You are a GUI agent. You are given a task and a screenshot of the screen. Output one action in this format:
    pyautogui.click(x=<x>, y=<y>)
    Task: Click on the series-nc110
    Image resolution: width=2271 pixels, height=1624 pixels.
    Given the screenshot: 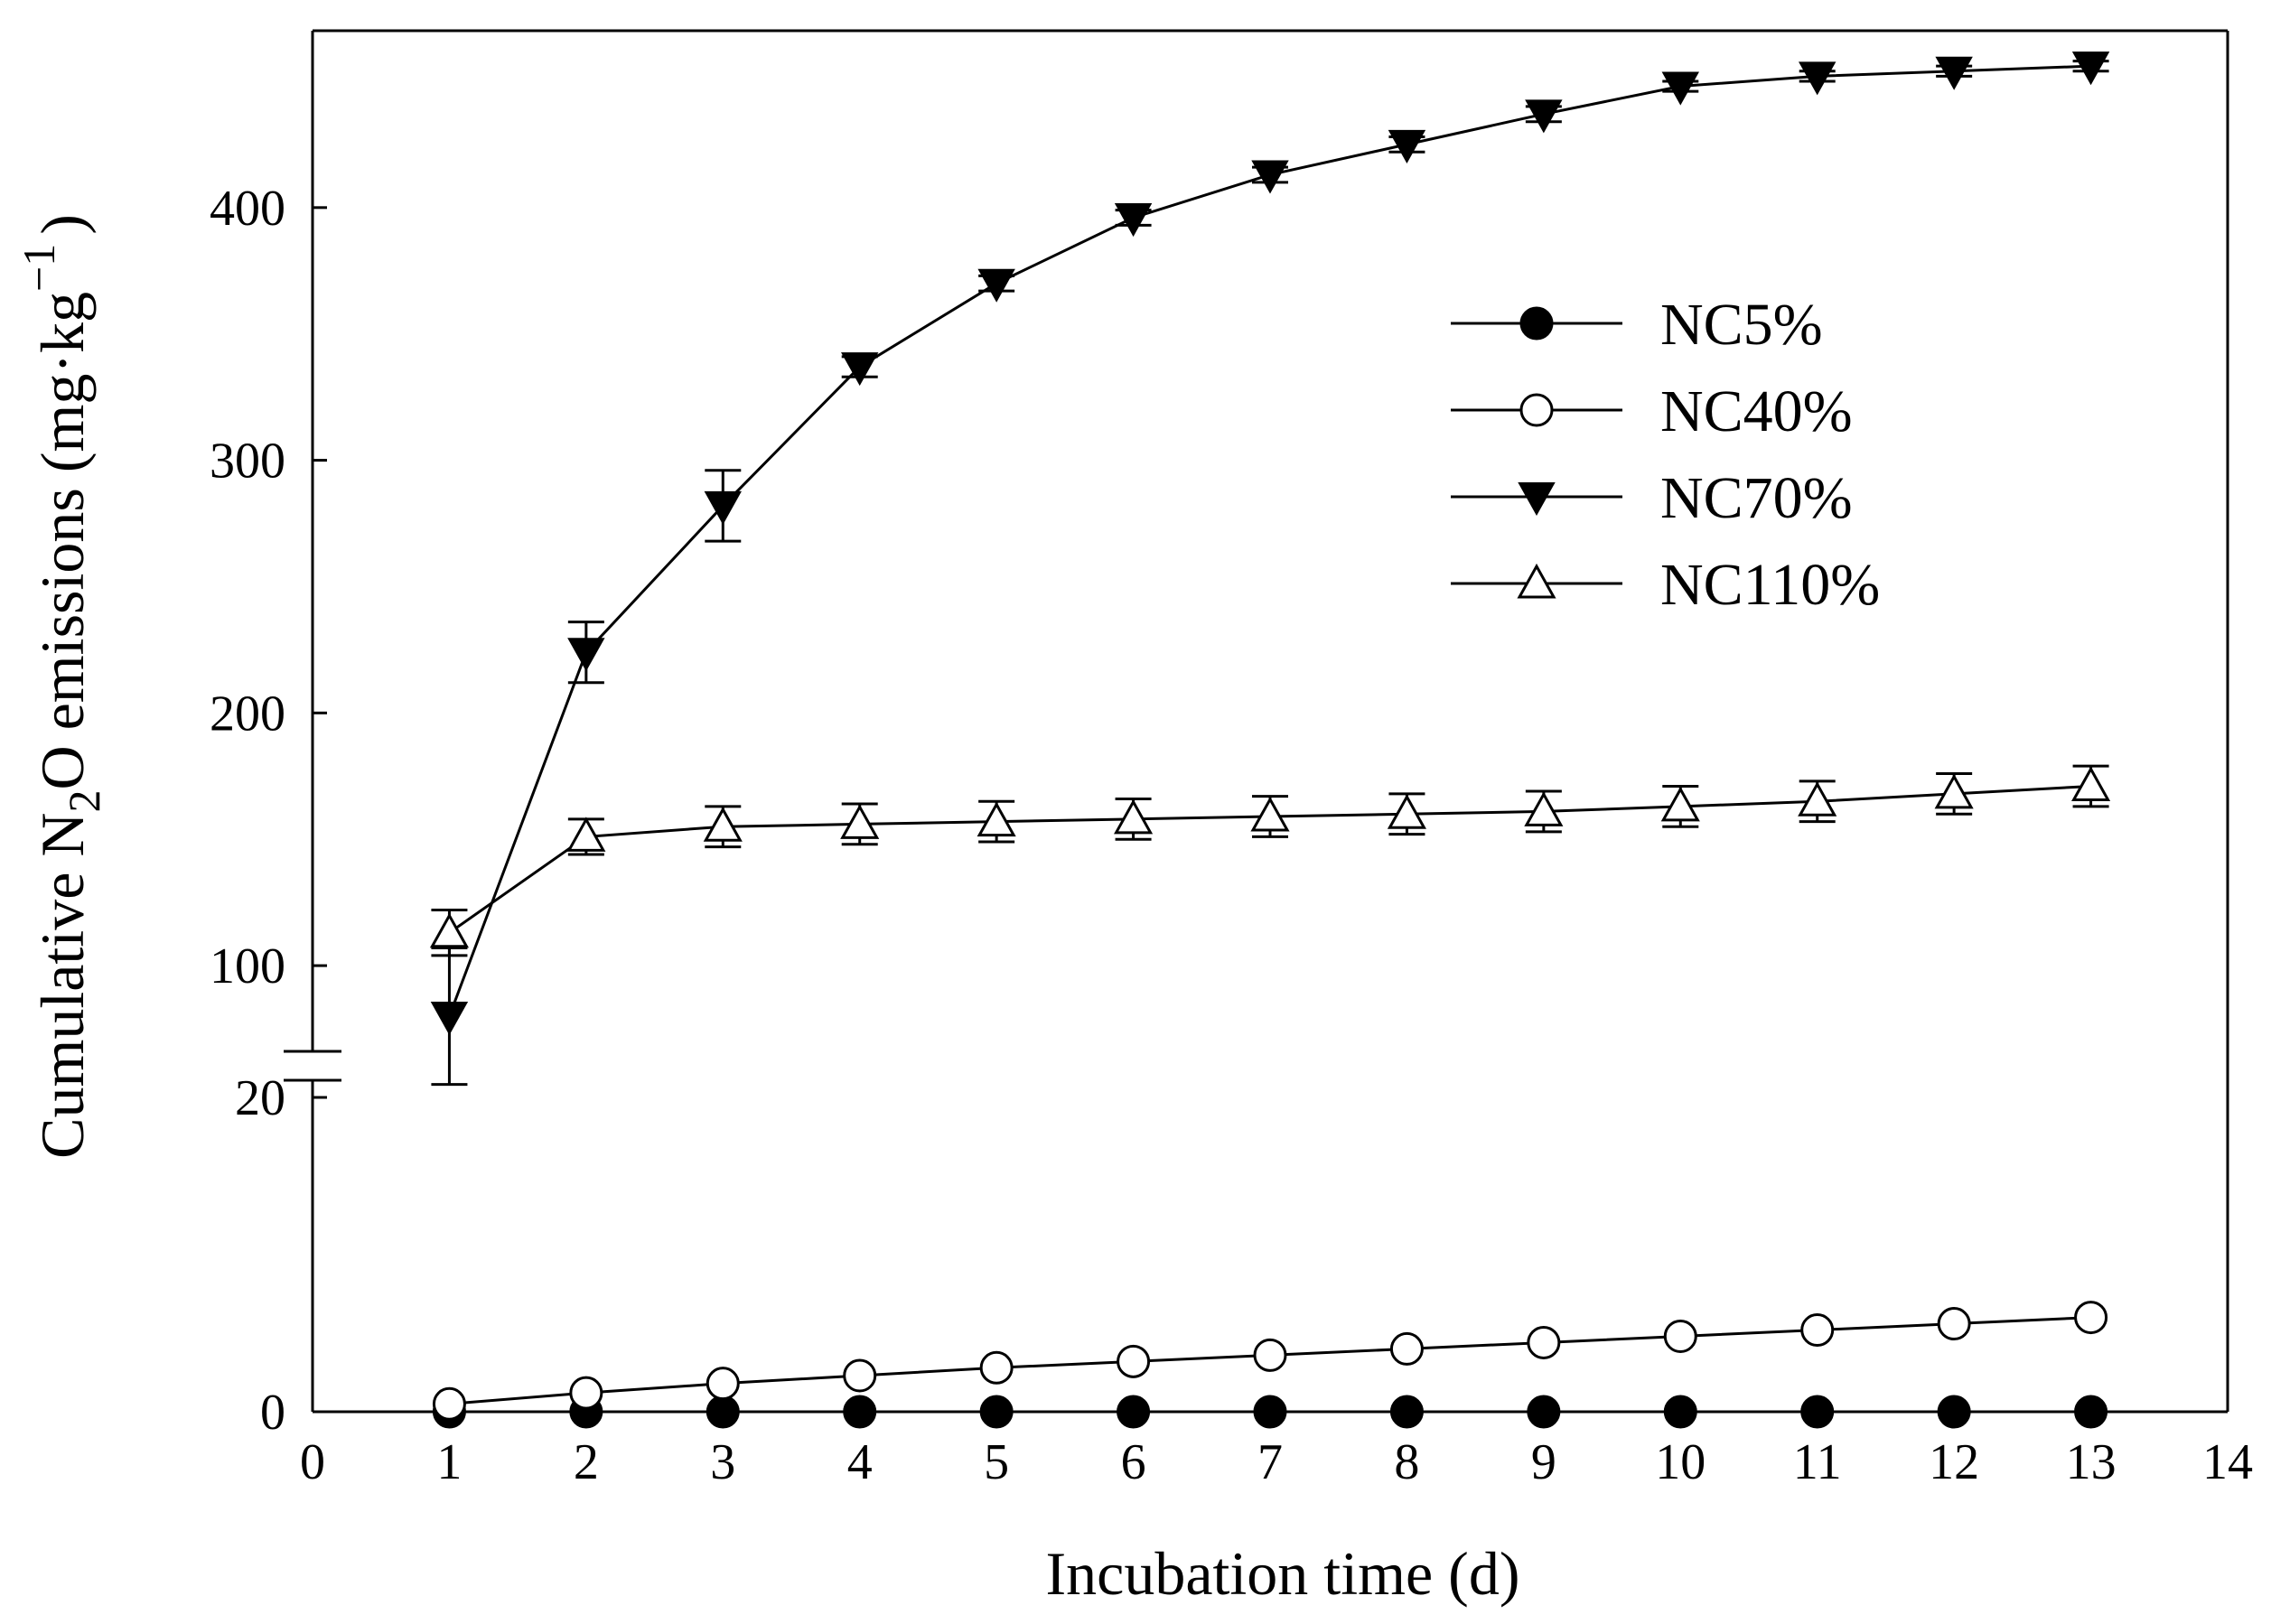 What is the action you would take?
    pyautogui.click(x=1270, y=861)
    